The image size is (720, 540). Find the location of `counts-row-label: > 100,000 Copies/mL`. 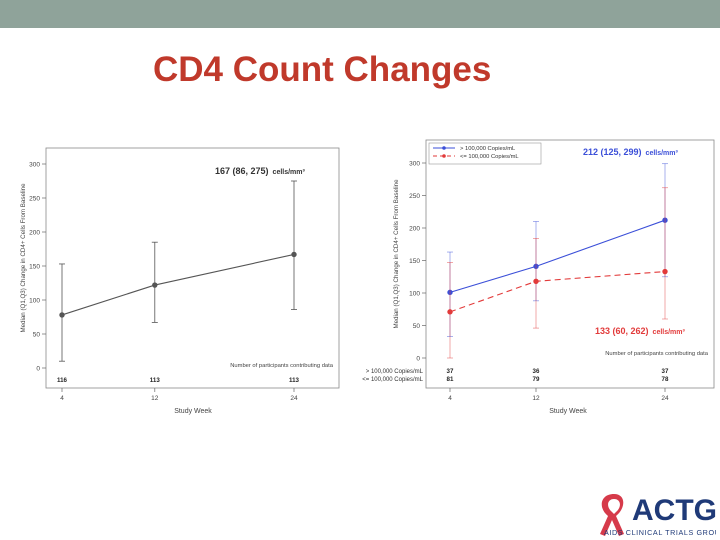

counts-row-label: > 100,000 Copies/mL is located at coordinates (395, 372).